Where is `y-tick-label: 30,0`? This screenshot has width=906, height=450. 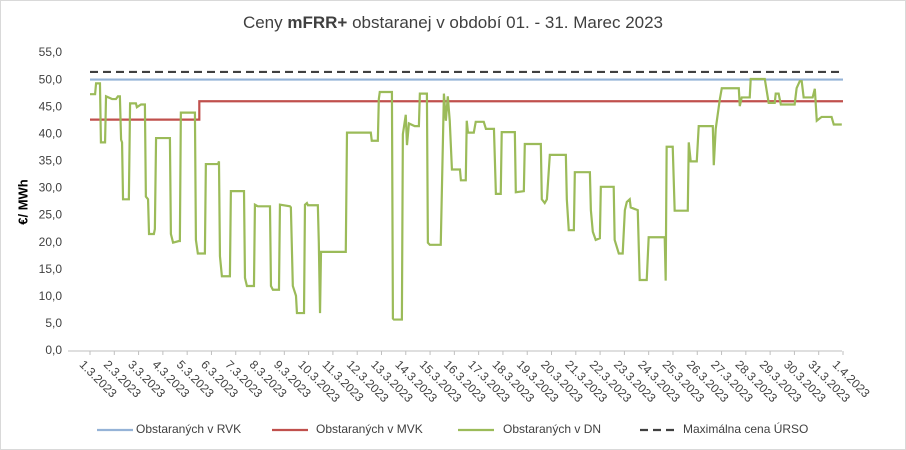
y-tick-label: 30,0 is located at coordinates (51, 188).